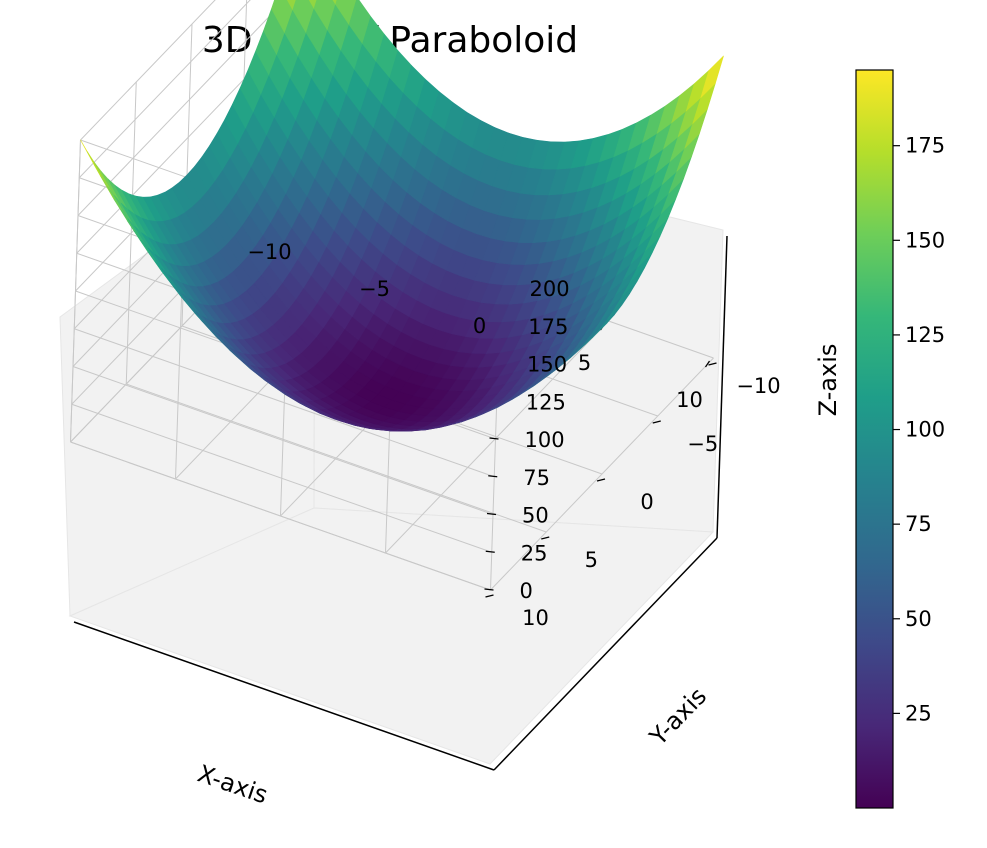 The height and width of the screenshot is (848, 987). What do you see at coordinates (605, 654) in the screenshot?
I see `y-axis-line` at bounding box center [605, 654].